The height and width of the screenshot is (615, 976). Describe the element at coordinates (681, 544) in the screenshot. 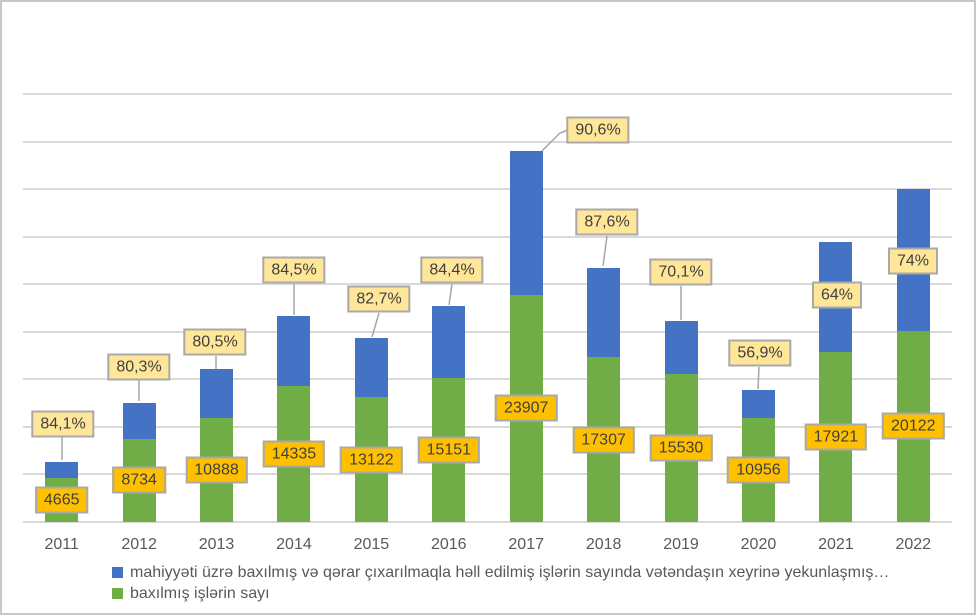

I see `x-tick-2019: 2019` at that location.